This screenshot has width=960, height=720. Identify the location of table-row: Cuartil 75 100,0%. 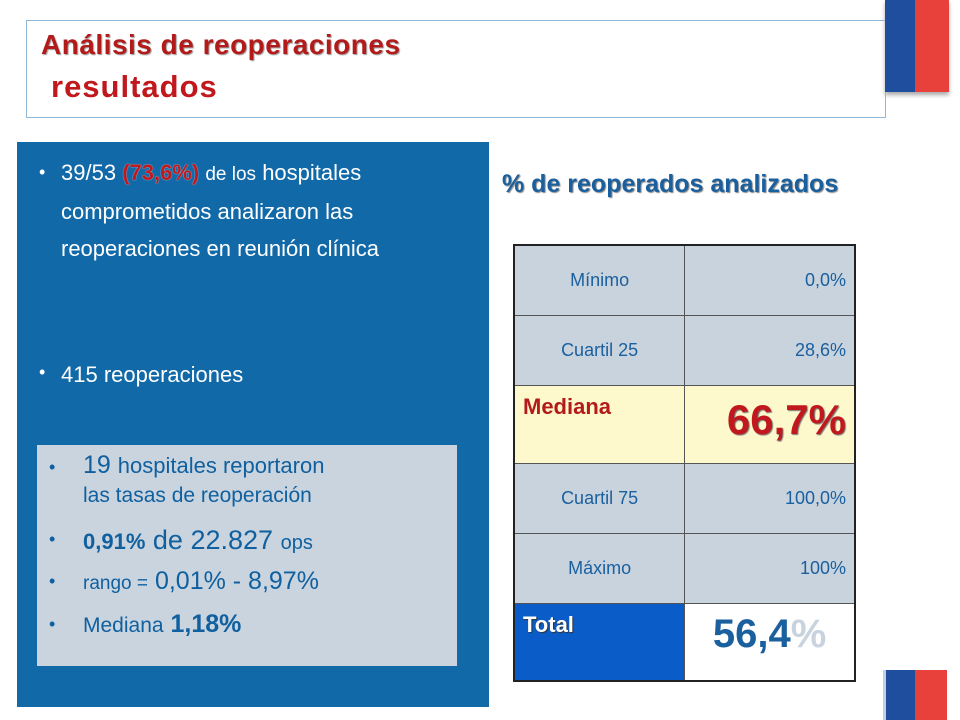
(684, 498).